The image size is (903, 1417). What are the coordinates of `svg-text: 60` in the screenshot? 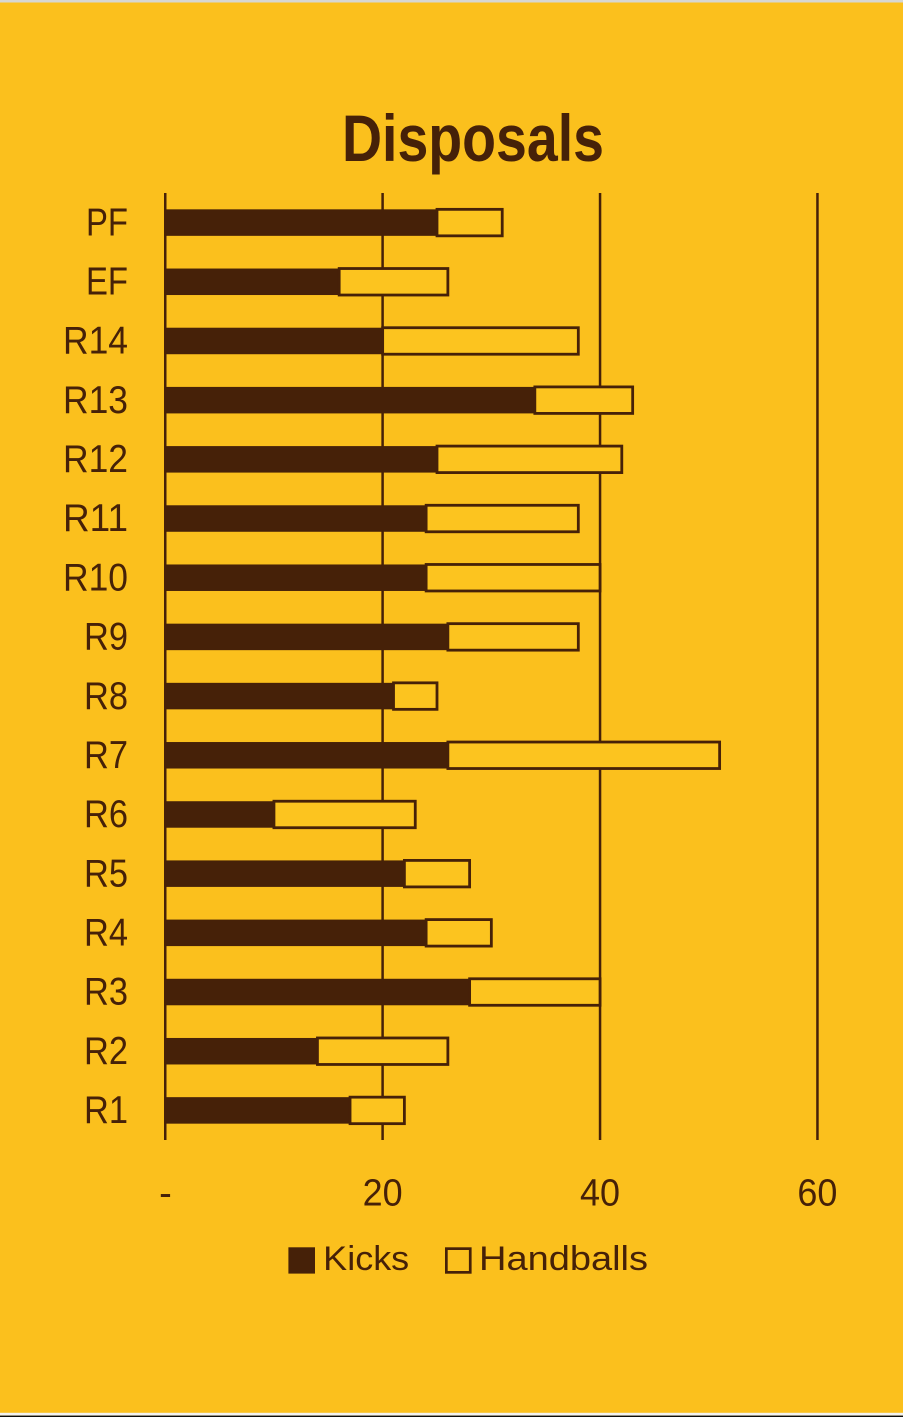 It's located at (817, 1194).